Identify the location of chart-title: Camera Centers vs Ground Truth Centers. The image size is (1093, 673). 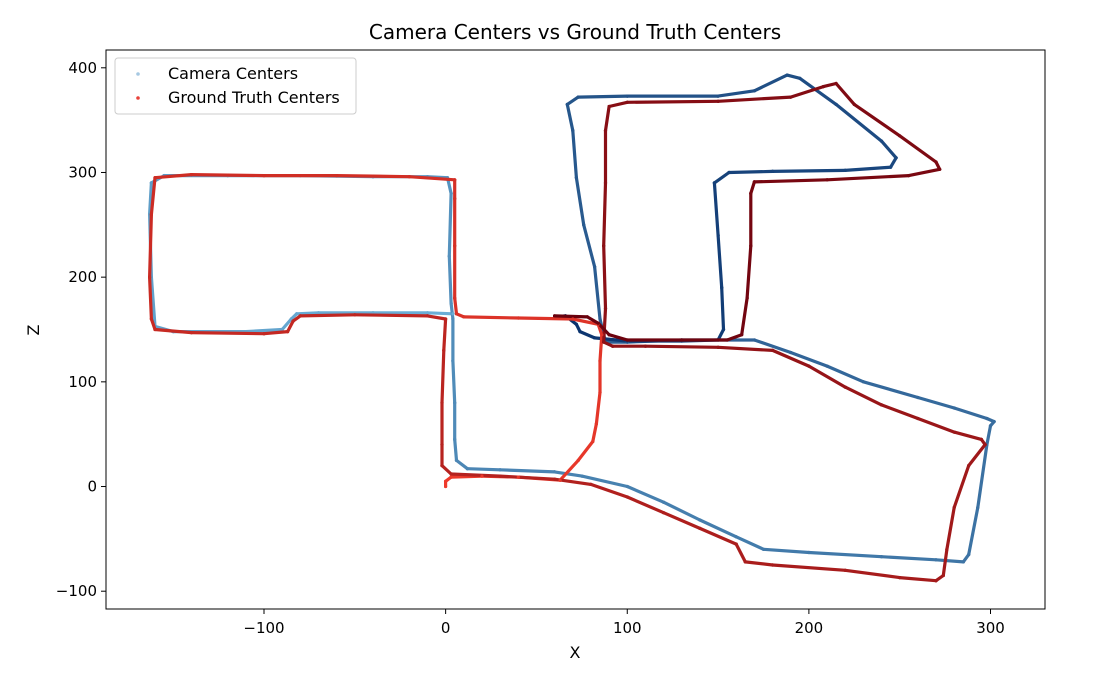
(575, 32).